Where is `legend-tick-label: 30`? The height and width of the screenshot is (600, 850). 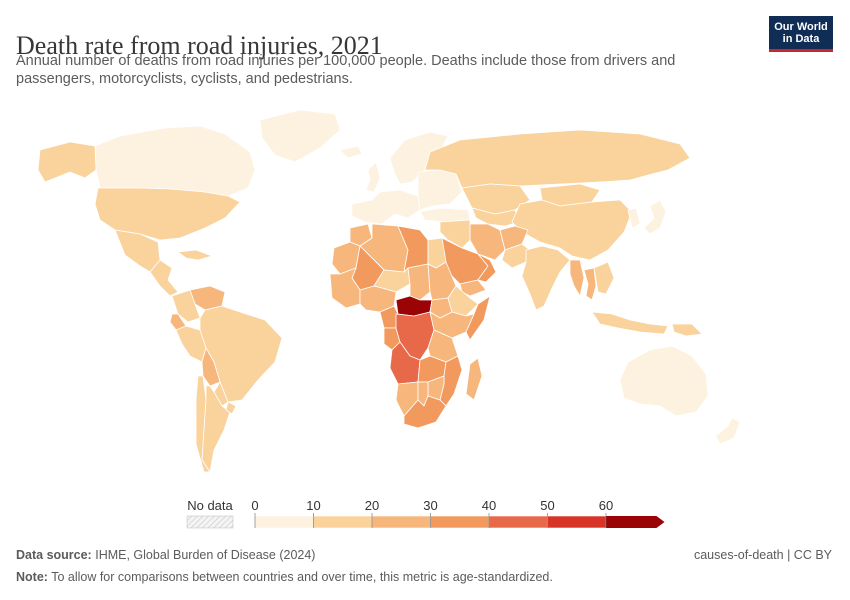 legend-tick-label: 30 is located at coordinates (430, 505).